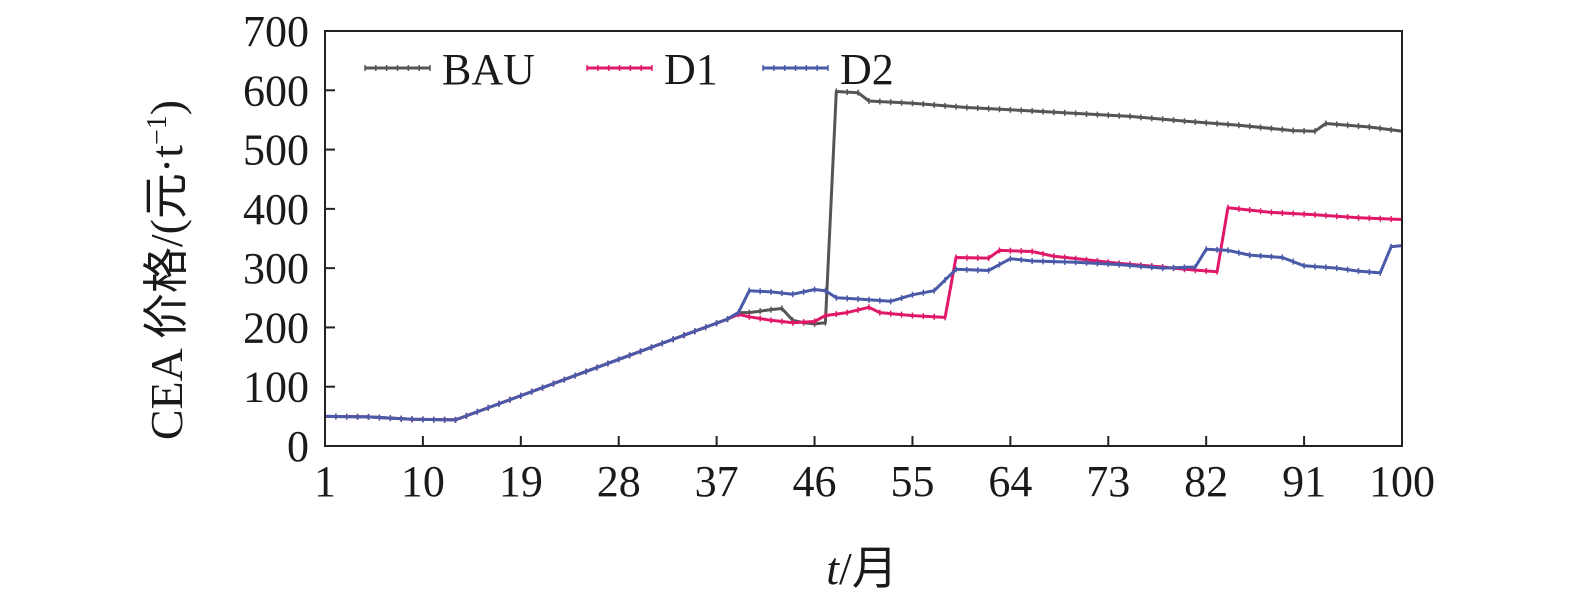 The image size is (1575, 600). Describe the element at coordinates (276, 387) in the screenshot. I see `y-tick-label-1: 100` at that location.